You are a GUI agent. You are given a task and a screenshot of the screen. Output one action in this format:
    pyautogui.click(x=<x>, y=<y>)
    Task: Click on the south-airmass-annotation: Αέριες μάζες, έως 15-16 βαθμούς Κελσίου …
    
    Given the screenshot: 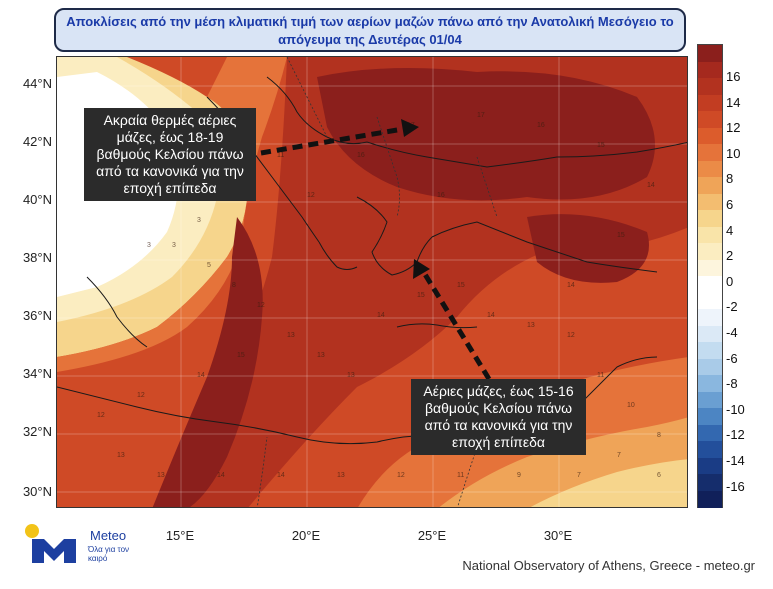 What is the action you would take?
    pyautogui.click(x=498, y=417)
    